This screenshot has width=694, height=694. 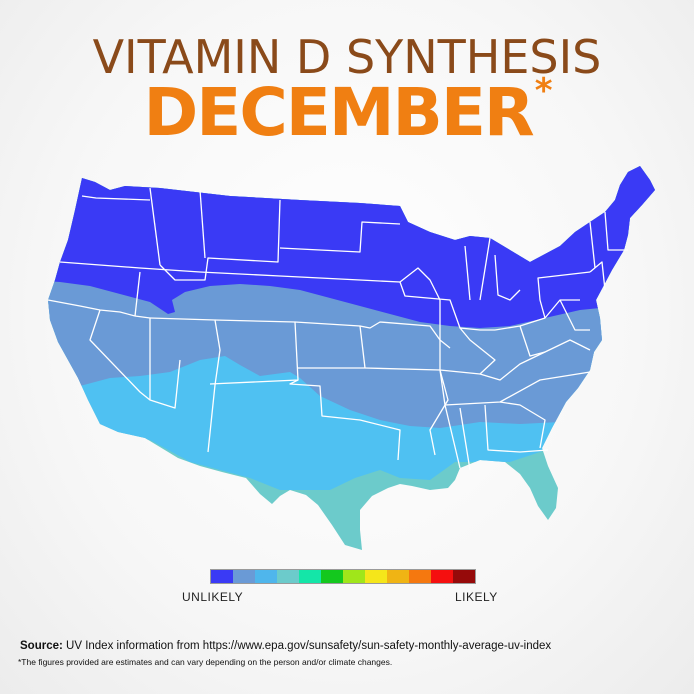 I want to click on legend-low-label: UNLIKELY, so click(x=213, y=597).